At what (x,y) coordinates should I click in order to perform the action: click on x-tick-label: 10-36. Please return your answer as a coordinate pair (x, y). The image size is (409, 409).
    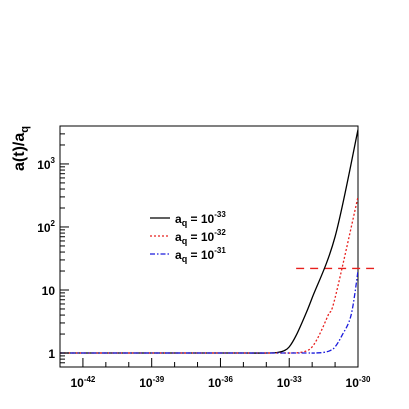
    Looking at the image, I should click on (220, 382).